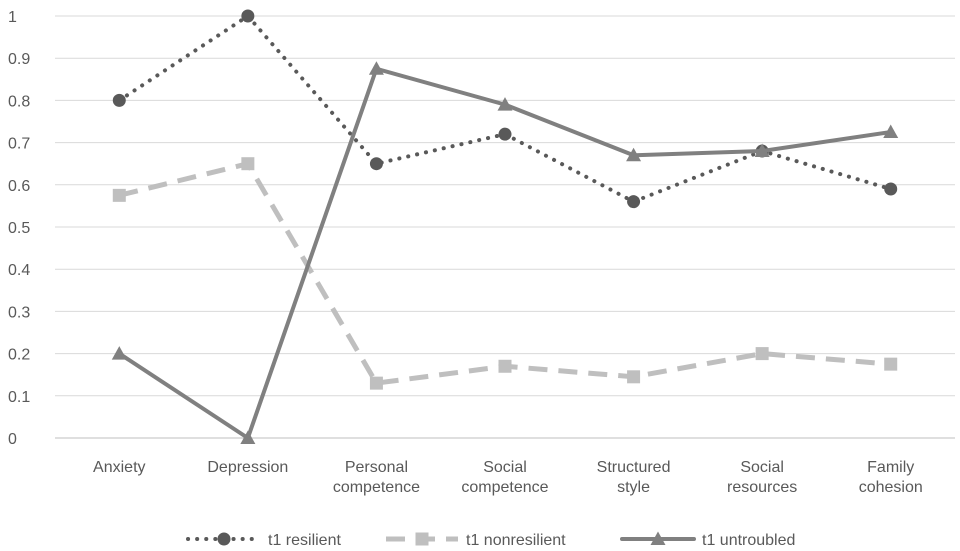  I want to click on y-tick-label: 0.5, so click(19, 228).